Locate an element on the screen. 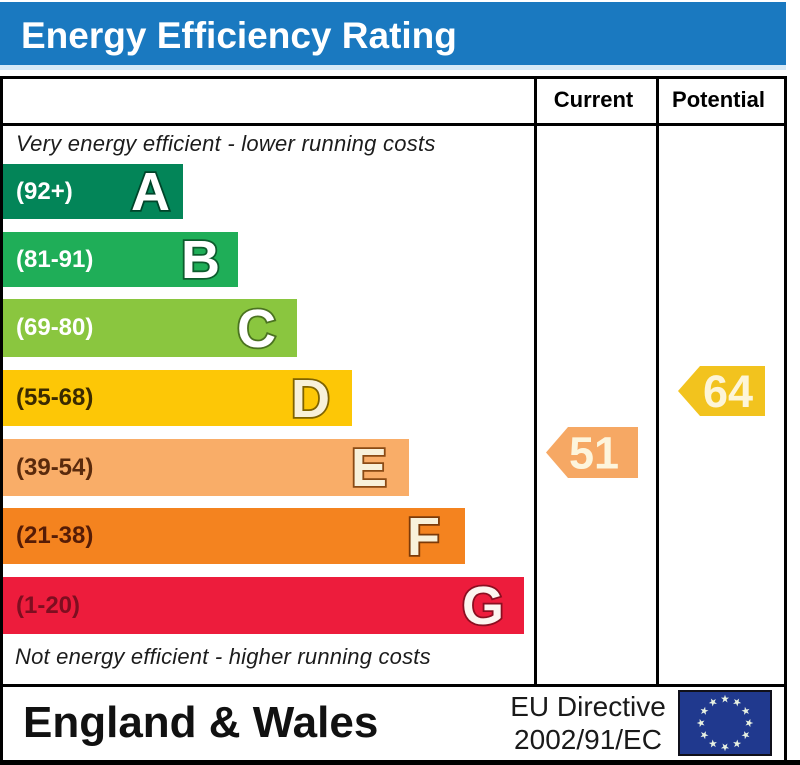 The height and width of the screenshot is (765, 800). svg-text: 64 is located at coordinates (728, 391).